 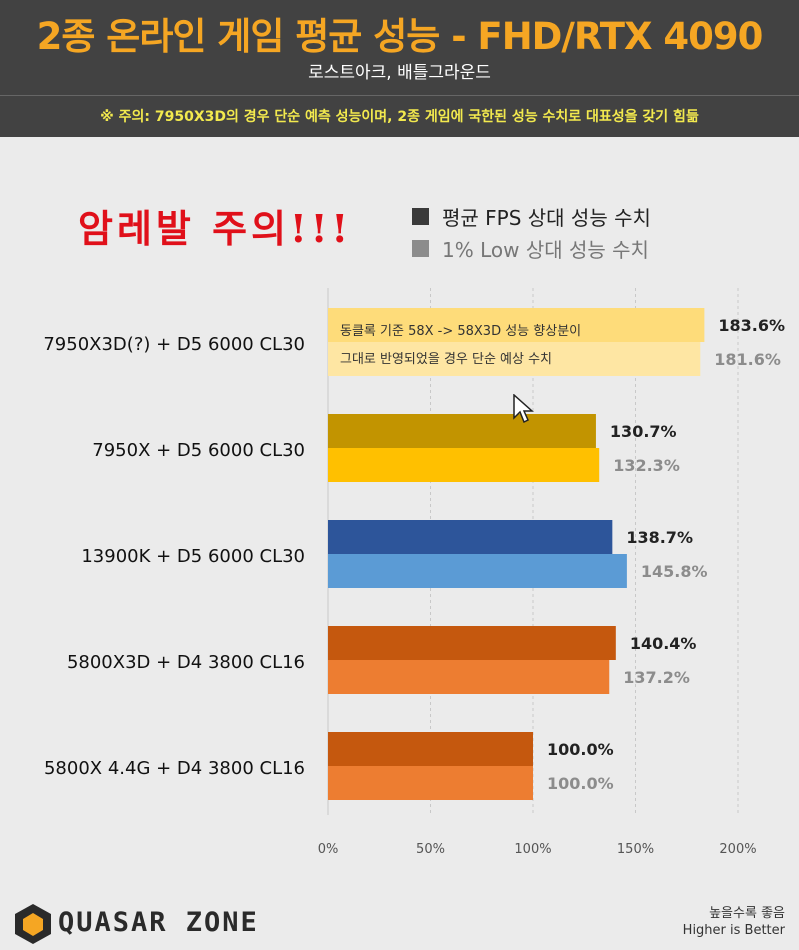 I want to click on footnote-korean: 높을수록 좋음, so click(x=747, y=913).